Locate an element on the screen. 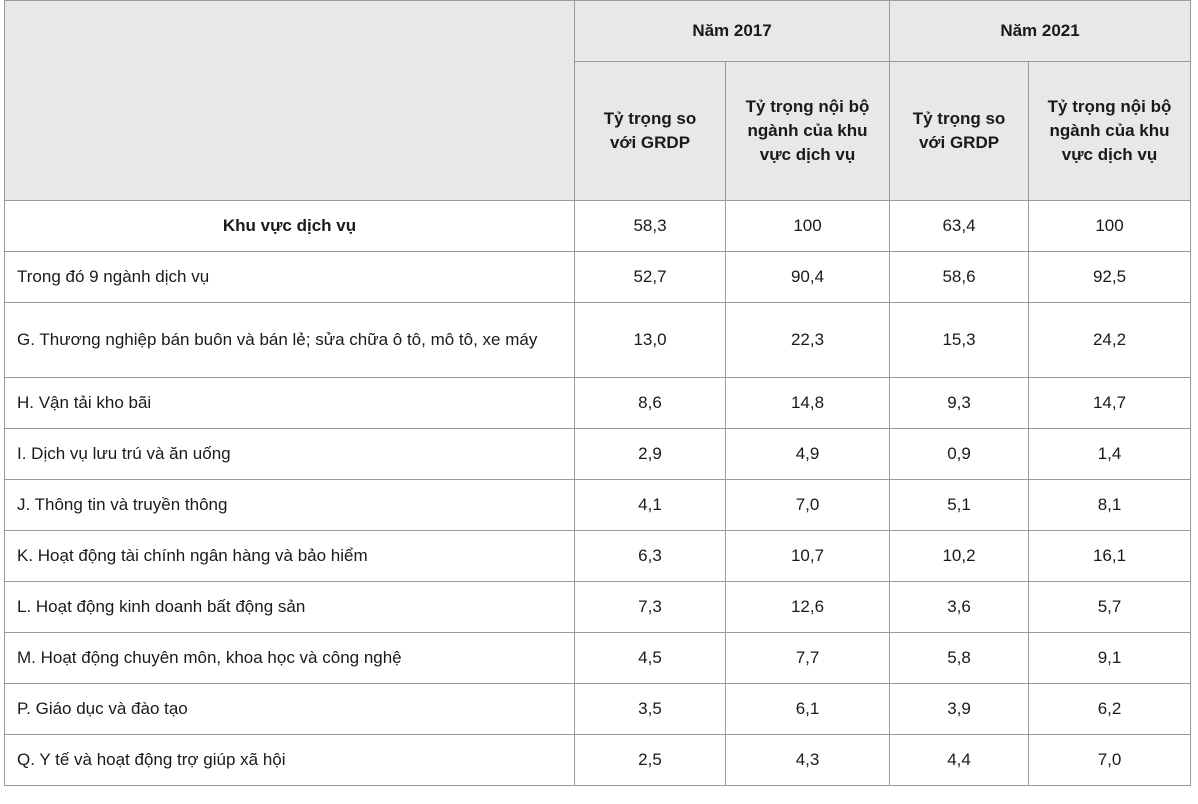 The width and height of the screenshot is (1198, 804). cell-2017-internal: 4,9 is located at coordinates (807, 454).